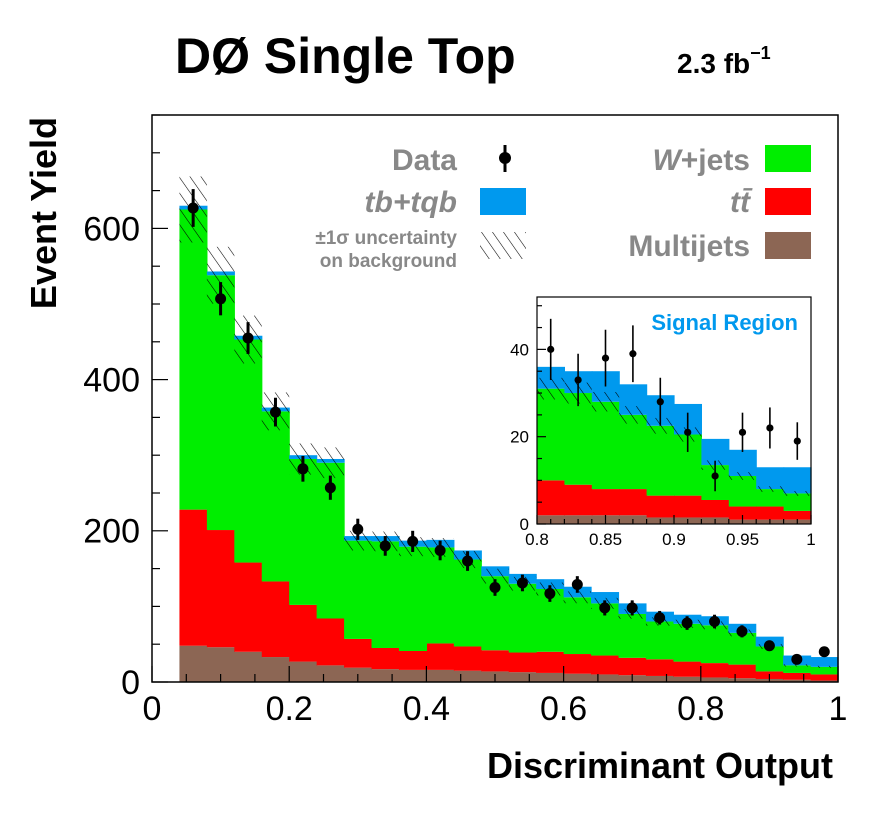  What do you see at coordinates (701, 160) in the screenshot?
I see `legend-label-wjets: W+jets` at bounding box center [701, 160].